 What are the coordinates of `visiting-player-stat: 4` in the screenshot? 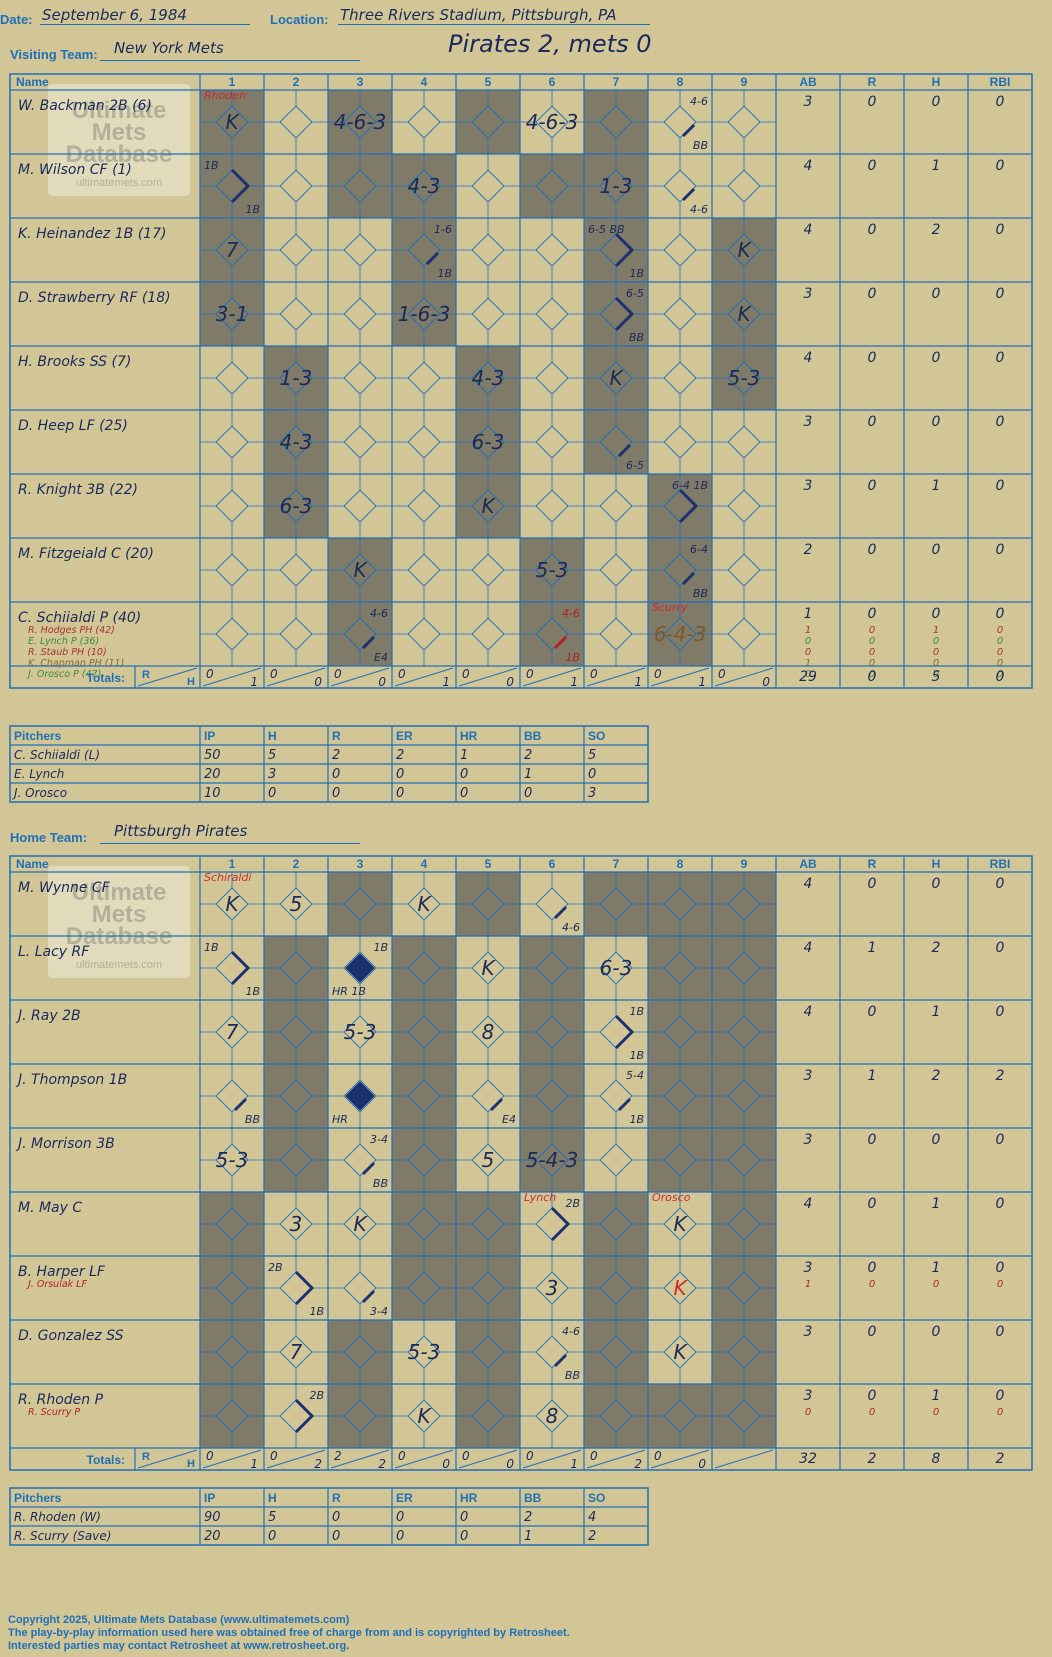 It's located at (808, 230).